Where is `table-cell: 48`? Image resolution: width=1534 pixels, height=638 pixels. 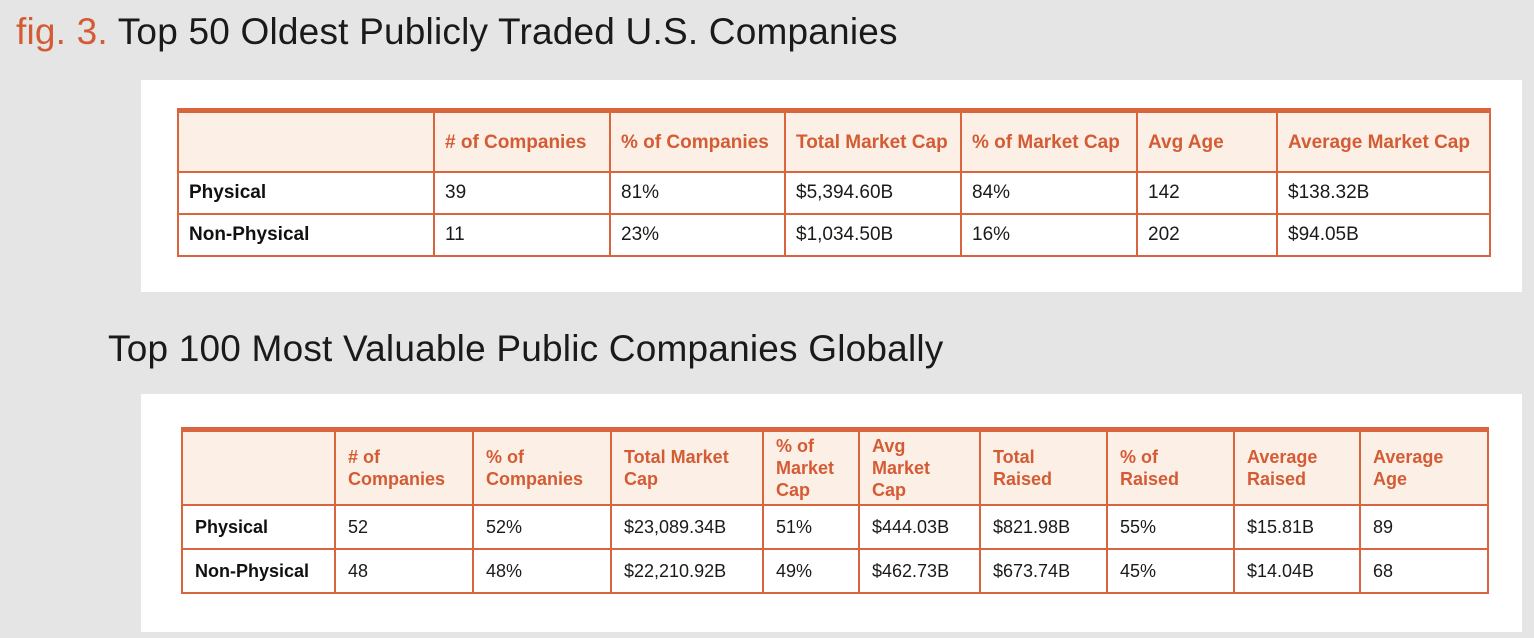
table-cell: 48 is located at coordinates (404, 571).